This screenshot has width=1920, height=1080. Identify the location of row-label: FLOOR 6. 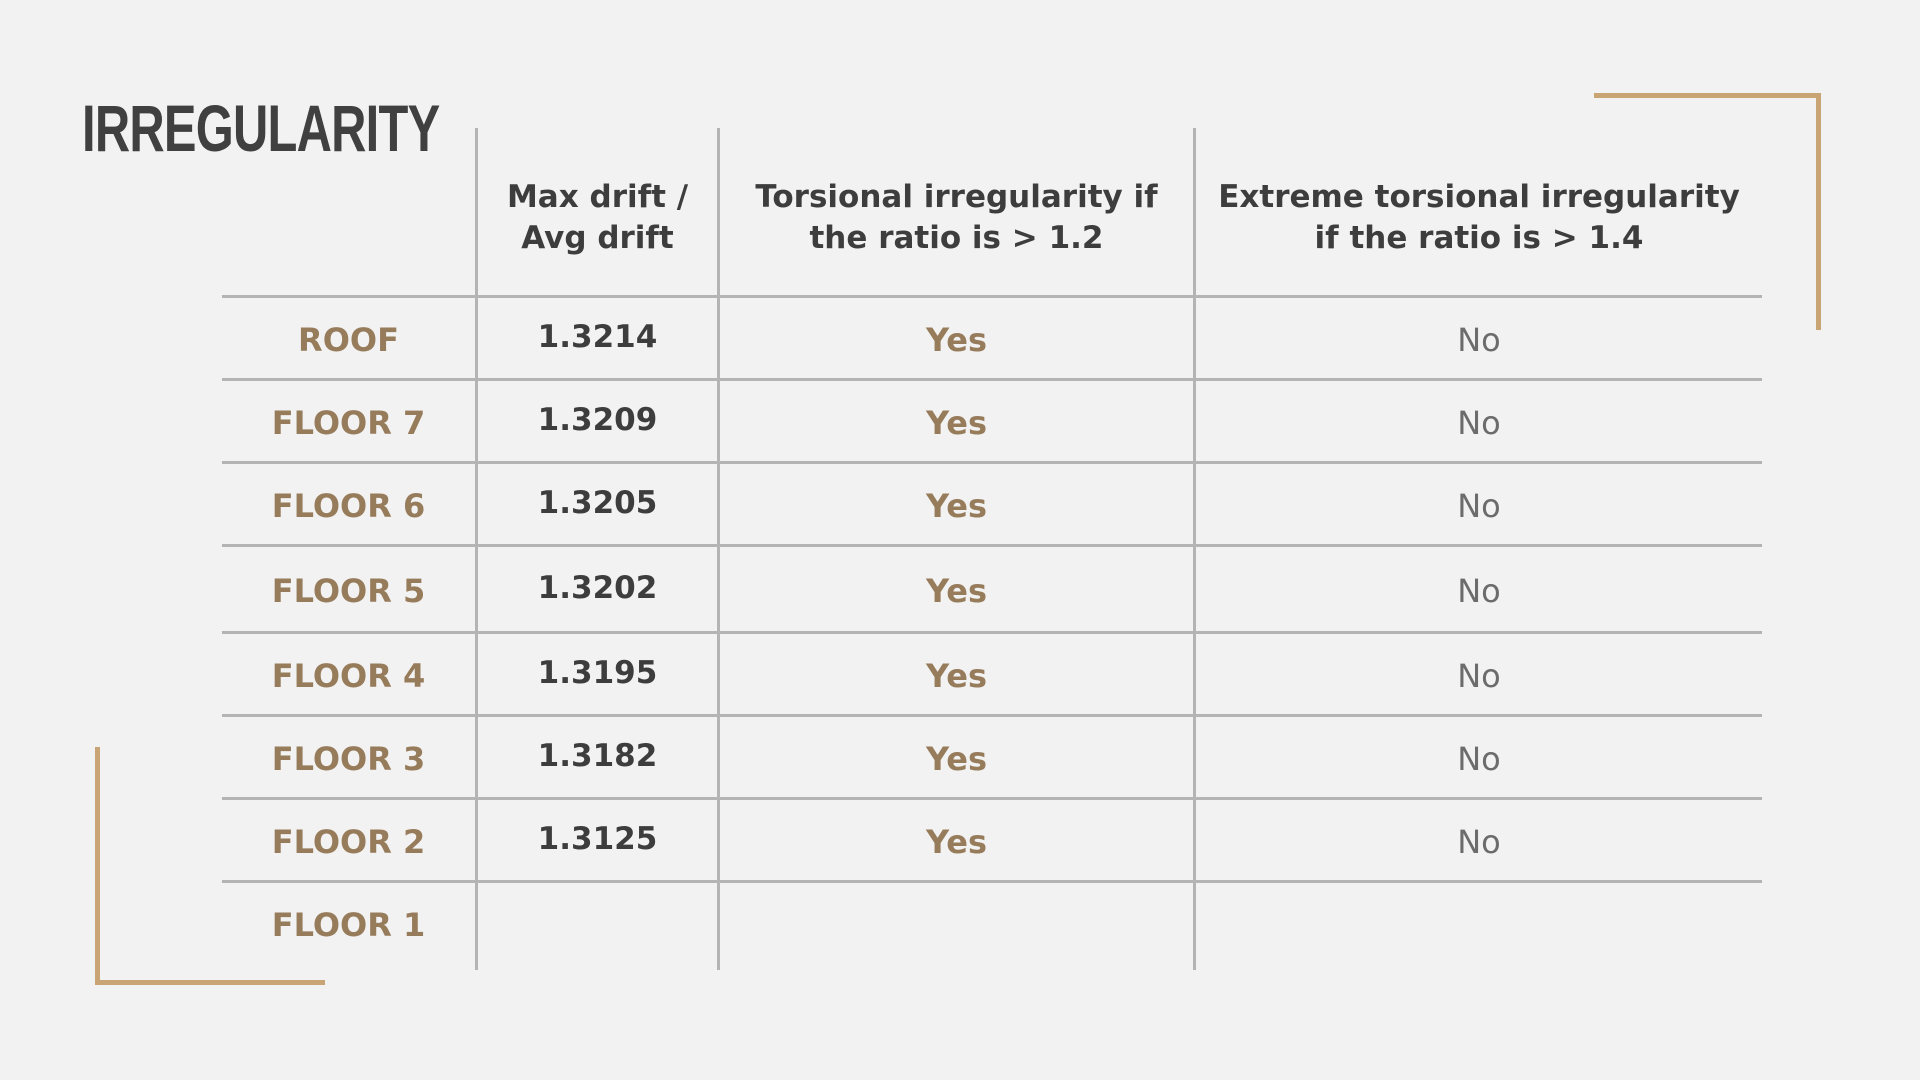
(348, 505).